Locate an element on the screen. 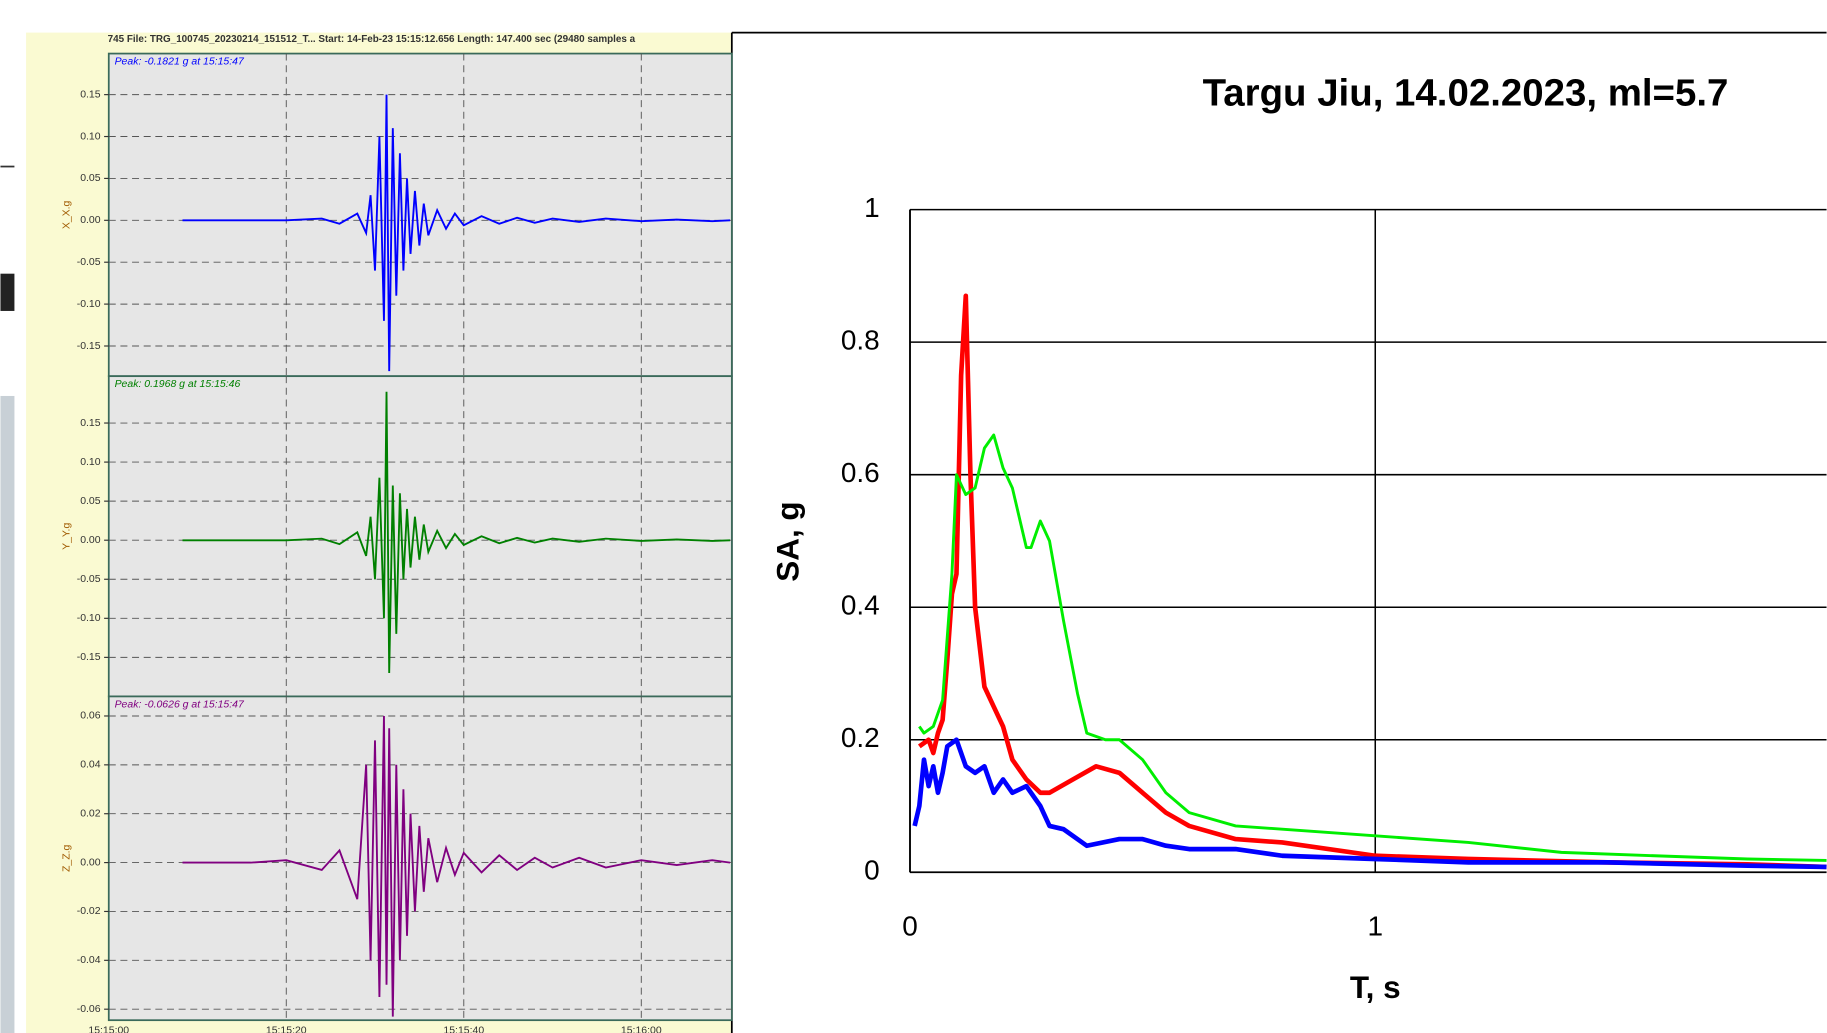 This screenshot has height=1033, width=1827. x-tick-label: 0 is located at coordinates (910, 926).